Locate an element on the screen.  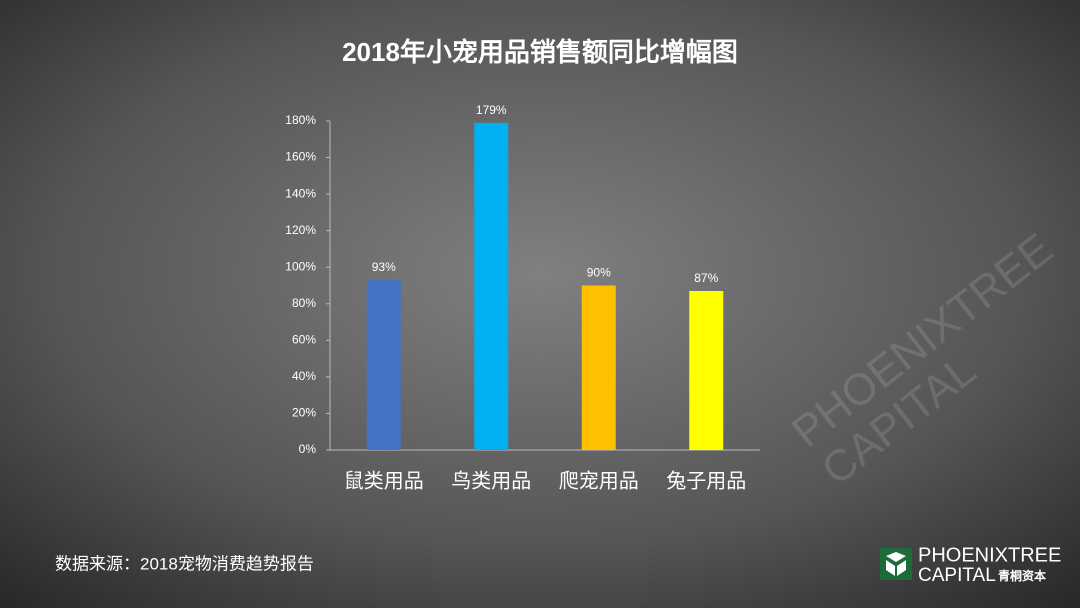
y-tick-label: 0% is located at coordinates (308, 449).